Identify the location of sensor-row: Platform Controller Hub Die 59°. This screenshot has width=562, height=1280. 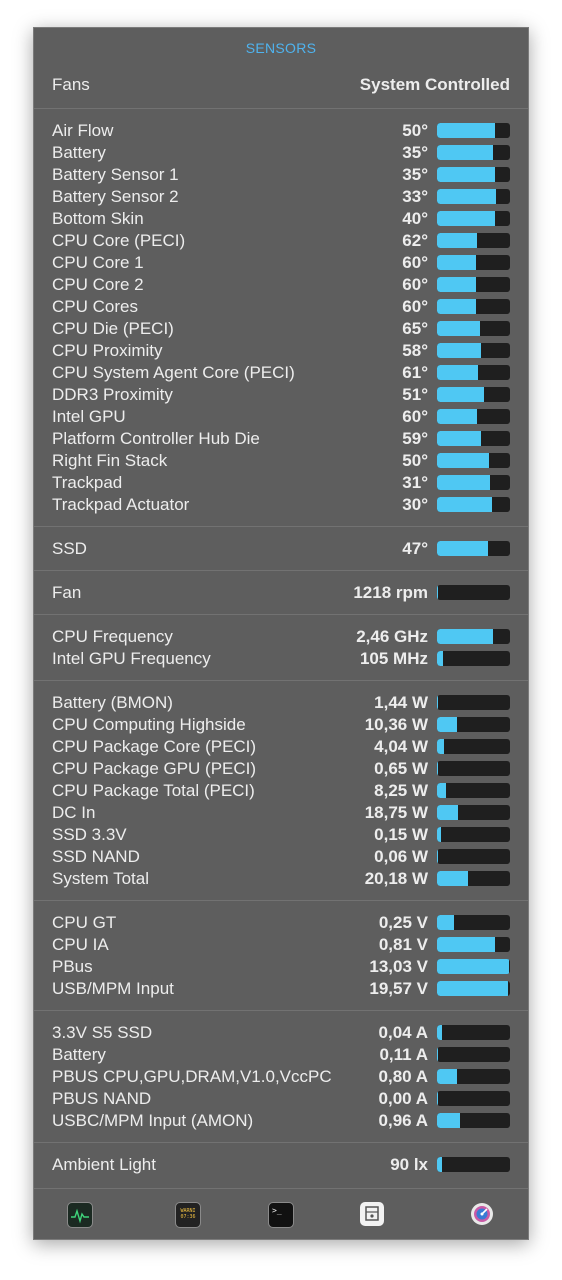
(281, 439).